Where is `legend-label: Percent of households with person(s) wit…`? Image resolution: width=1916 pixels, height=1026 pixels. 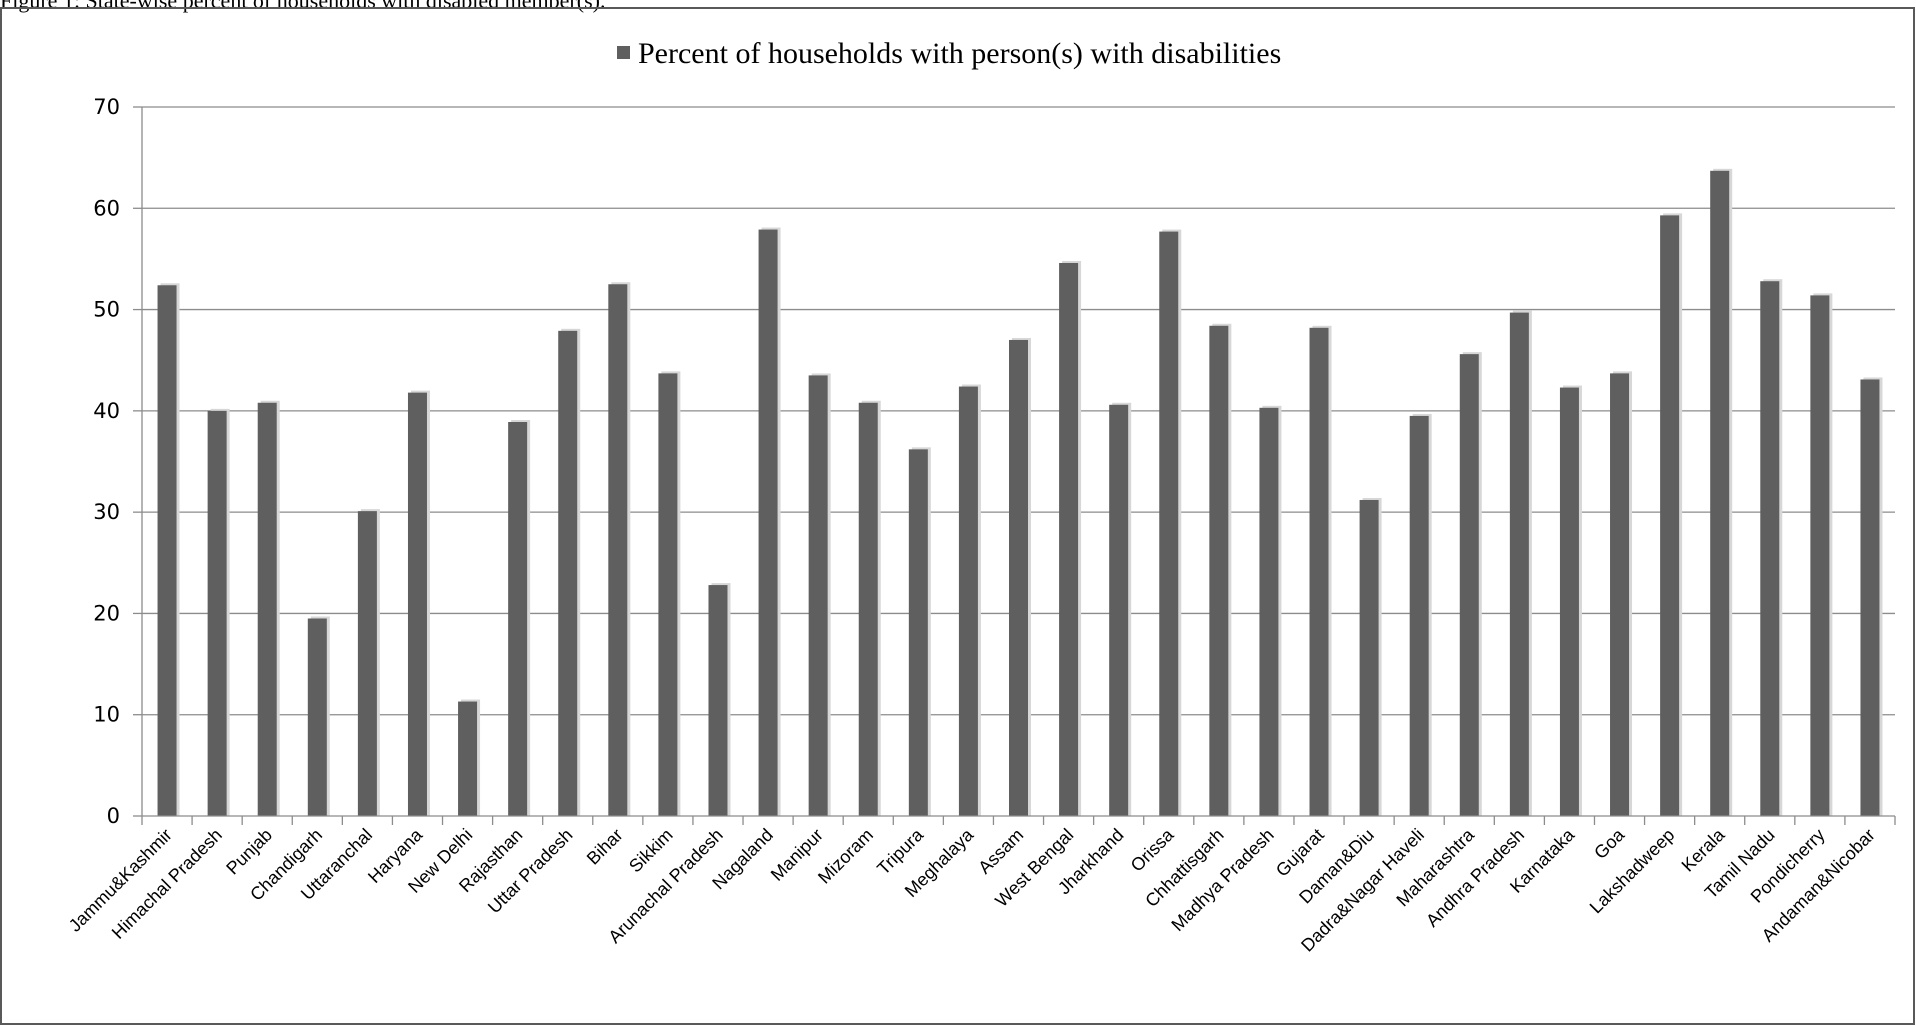 legend-label: Percent of households with person(s) wit… is located at coordinates (959, 53).